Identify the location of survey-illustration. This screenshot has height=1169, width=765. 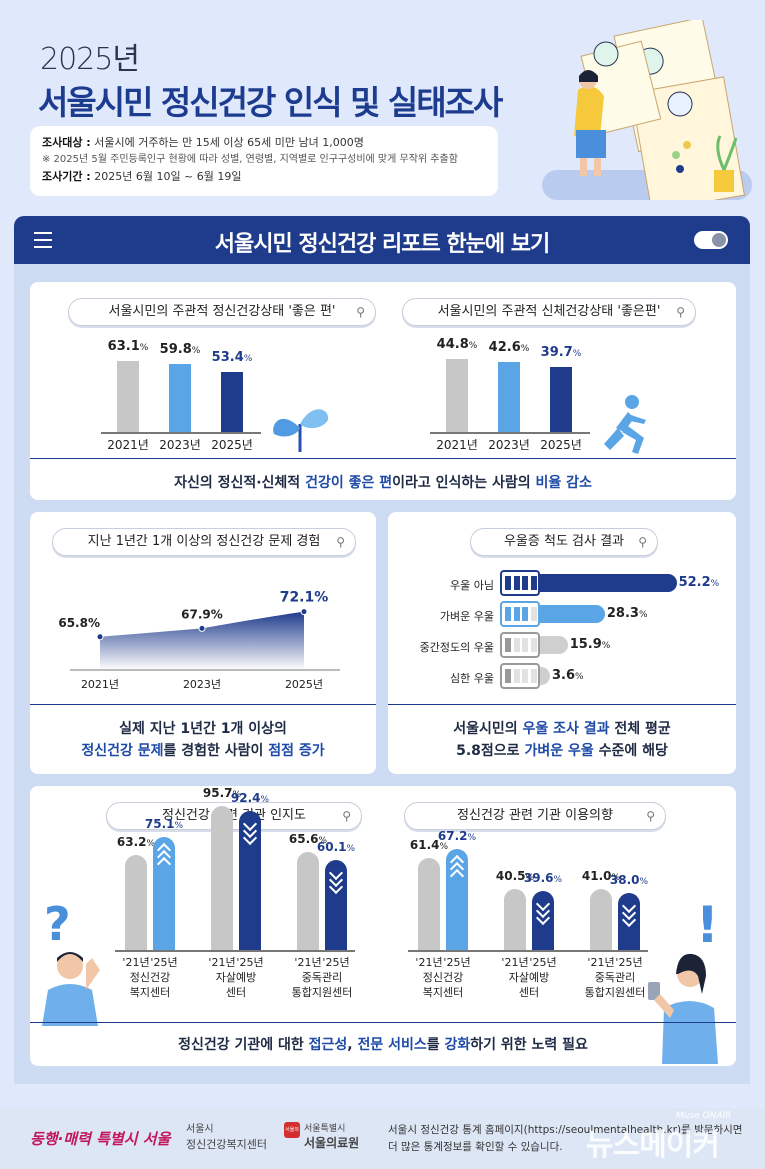
(647, 110).